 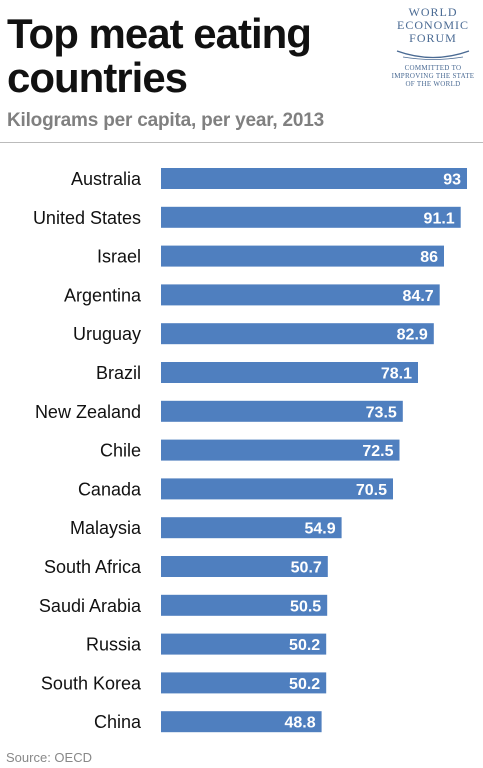 I want to click on bar-south-africa, so click(x=244, y=566).